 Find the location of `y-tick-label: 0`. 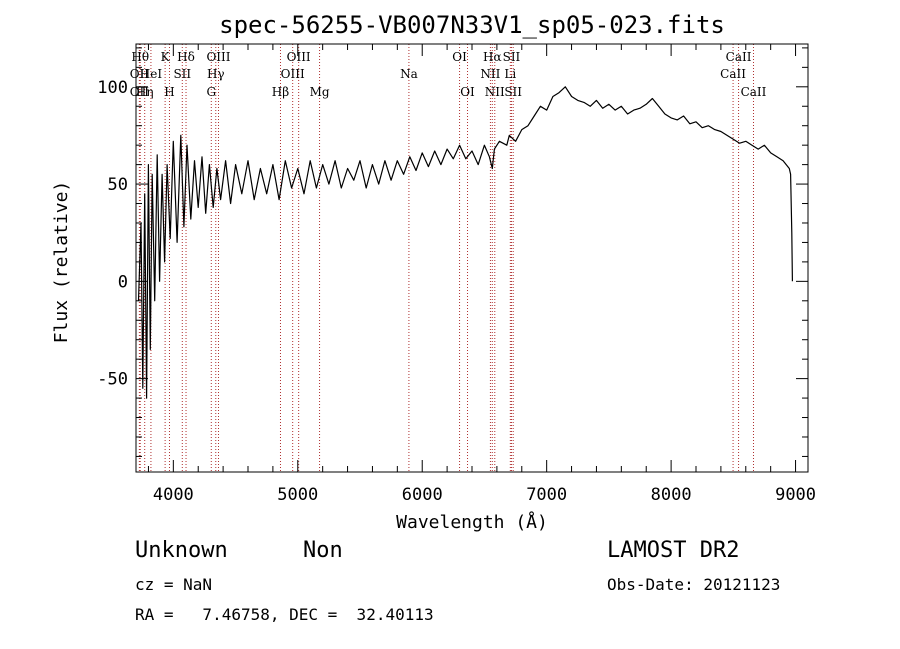

y-tick-label: 0 is located at coordinates (123, 282).